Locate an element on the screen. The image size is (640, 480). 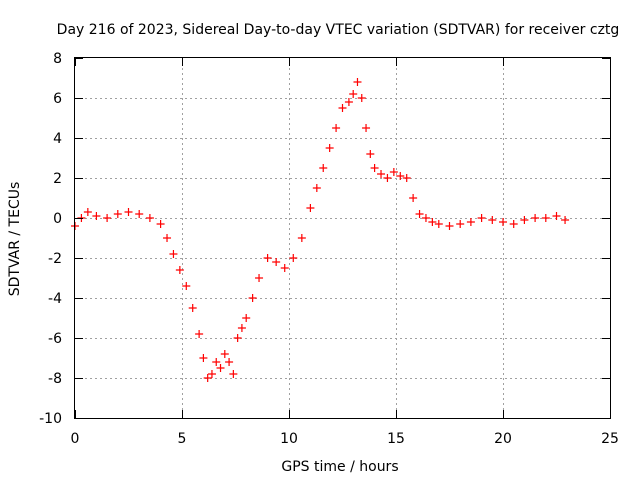
y-tick-label: -8 is located at coordinates (55, 379).